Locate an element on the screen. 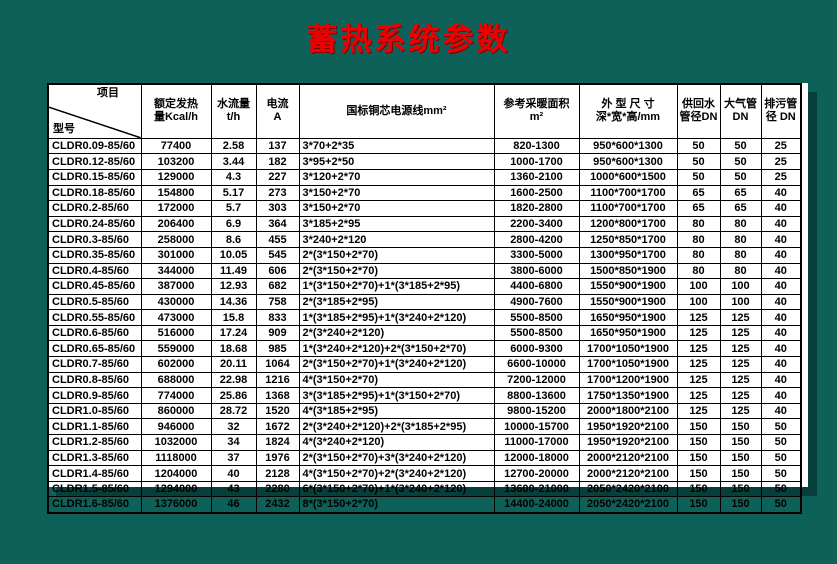  table-cell: 227 is located at coordinates (277, 177).